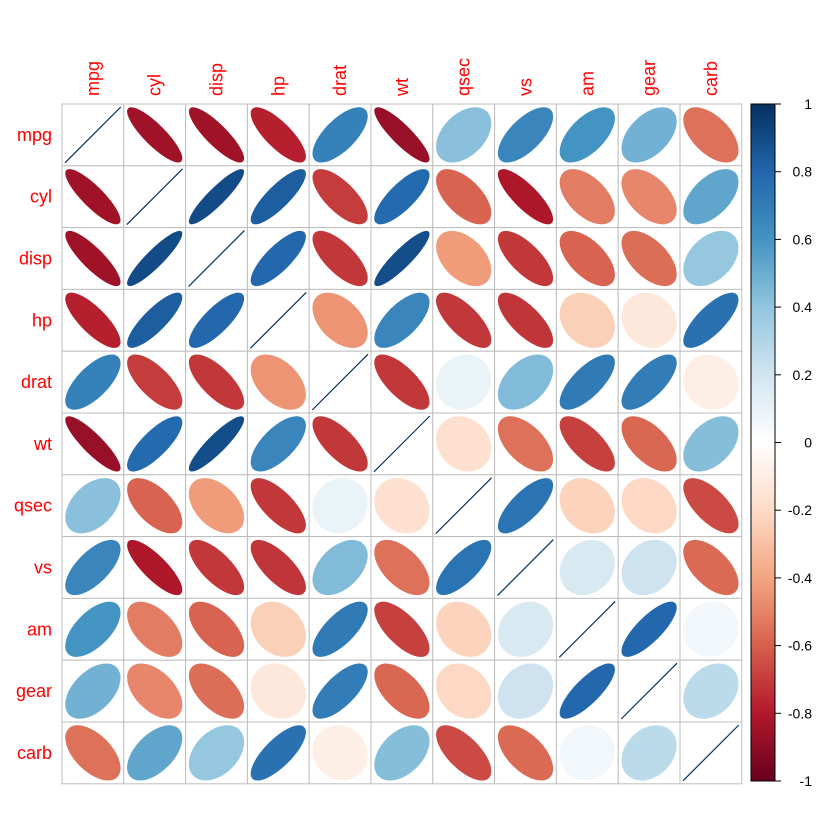 This screenshot has width=840, height=840. I want to click on cell-hp-disp, so click(216, 320).